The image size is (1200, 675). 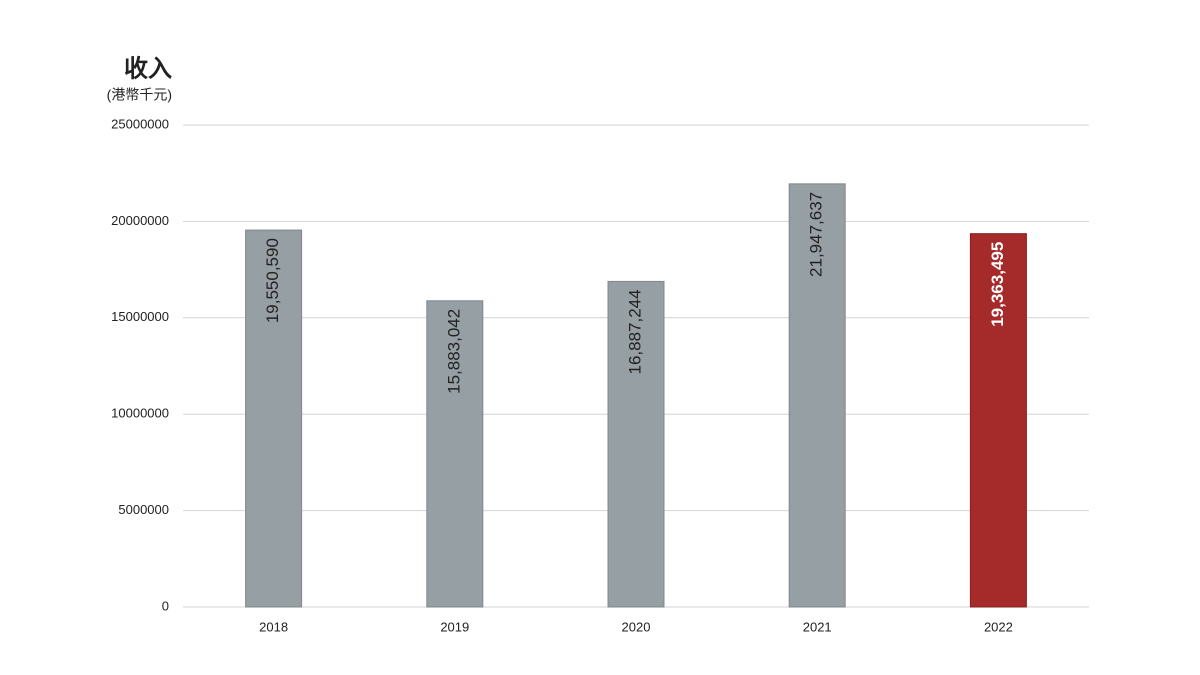 I want to click on y-tick-label: 0, so click(x=165, y=605).